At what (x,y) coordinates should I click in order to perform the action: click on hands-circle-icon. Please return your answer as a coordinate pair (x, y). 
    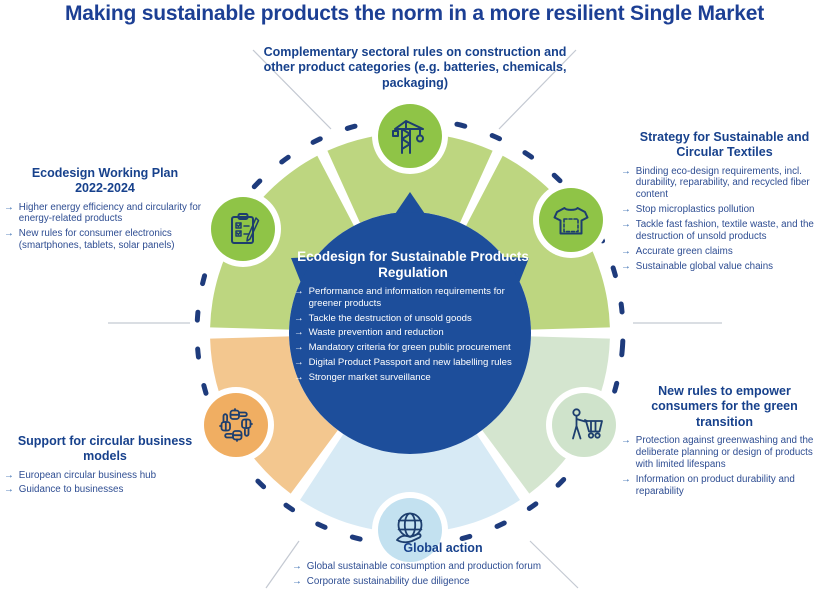
    Looking at the image, I should click on (236, 425).